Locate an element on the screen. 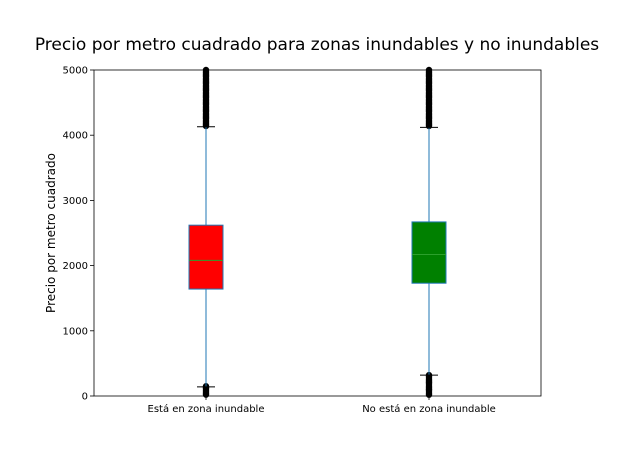 Image resolution: width=634 pixels, height=449 pixels. flood-zone-box is located at coordinates (206, 257).